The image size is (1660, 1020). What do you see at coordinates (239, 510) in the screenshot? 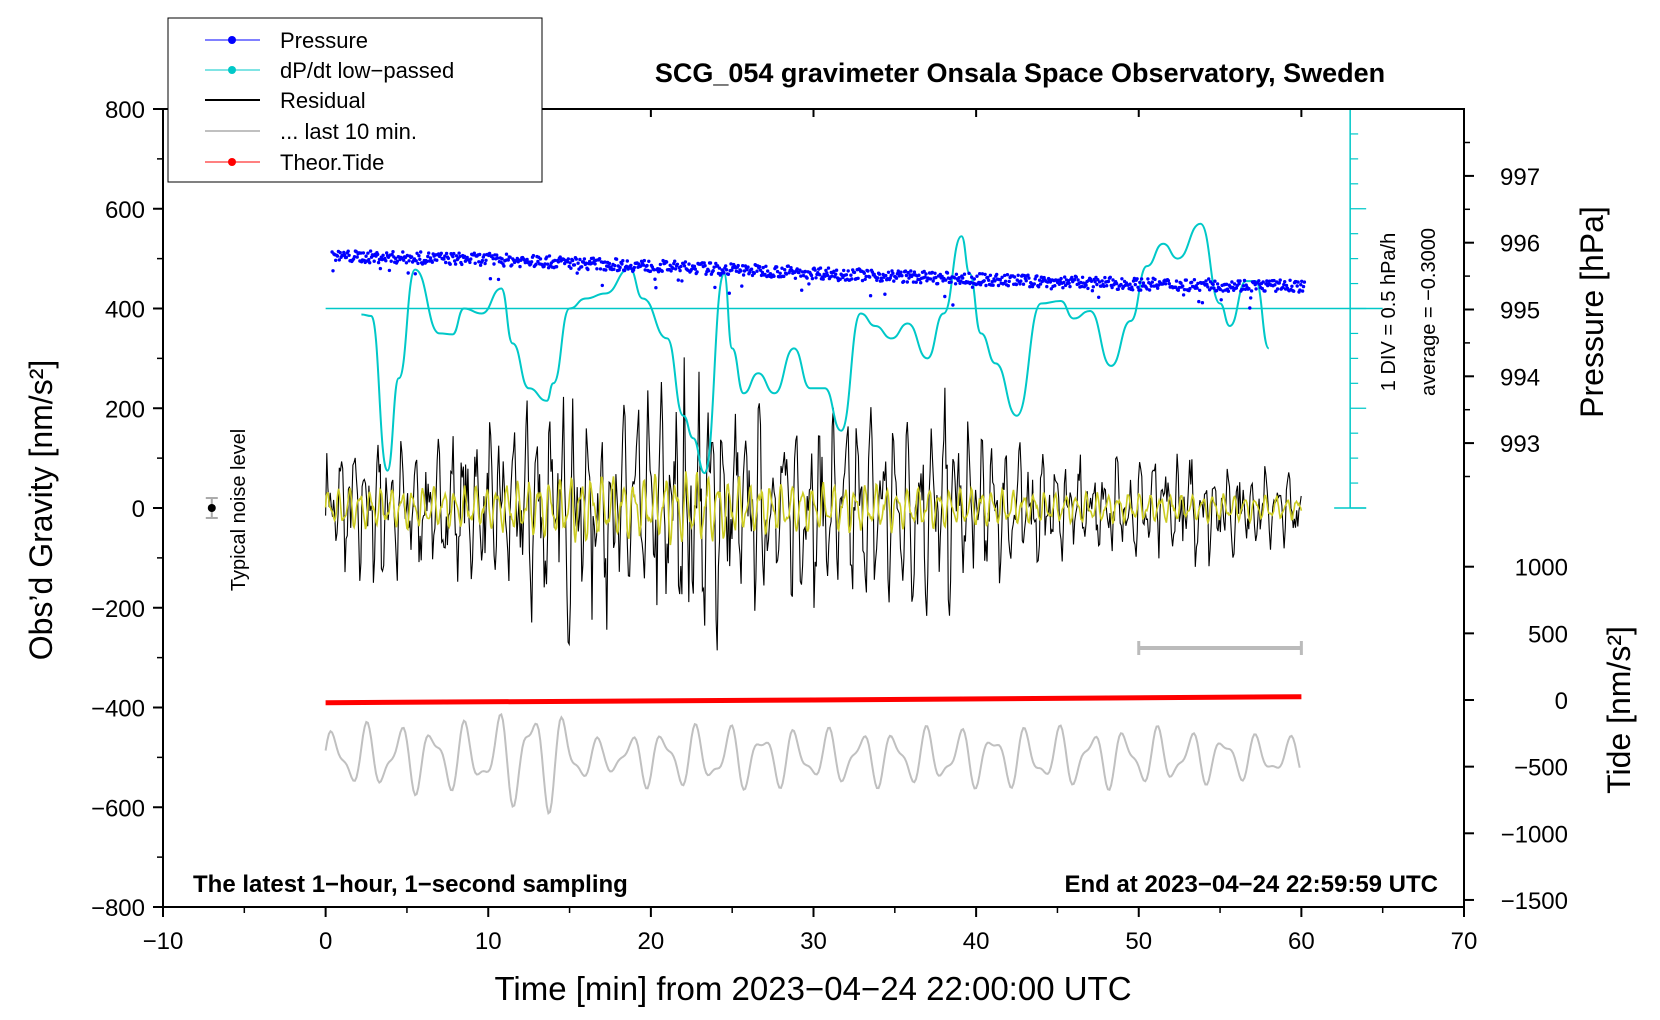
I see `noise-level-label: Typical noise level` at bounding box center [239, 510].